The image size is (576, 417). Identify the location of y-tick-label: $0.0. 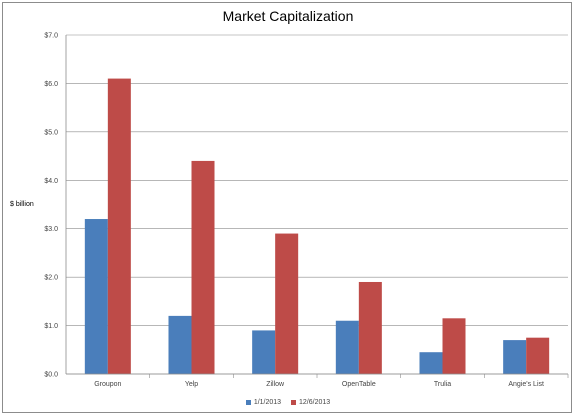
(51, 375).